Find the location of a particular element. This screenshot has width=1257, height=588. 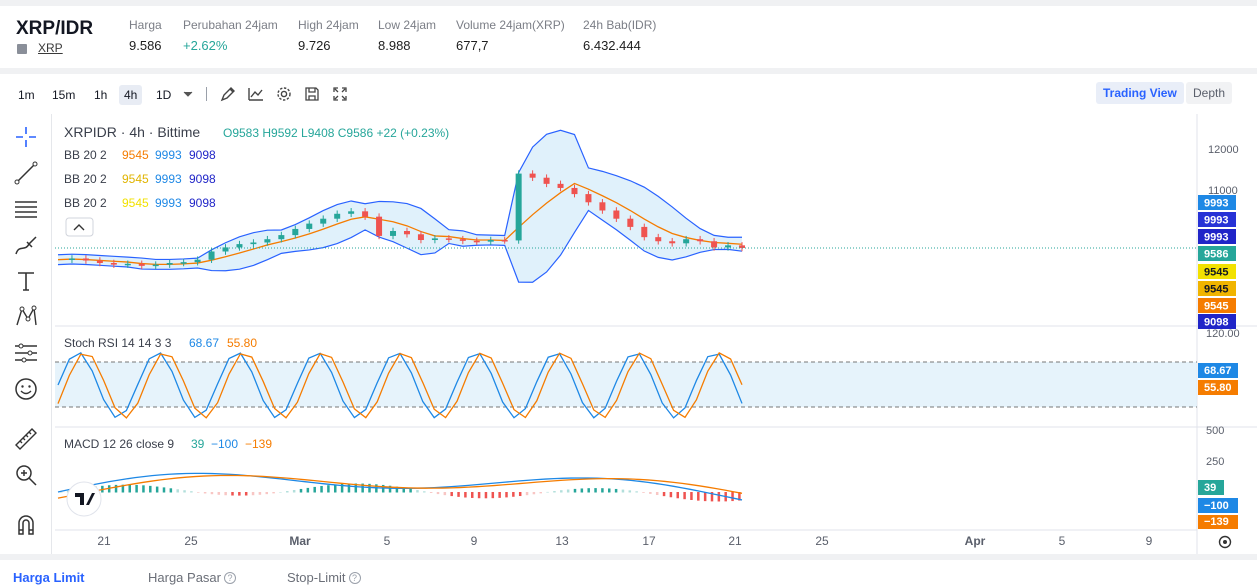

timeframe-1m: 1m is located at coordinates (26, 95).